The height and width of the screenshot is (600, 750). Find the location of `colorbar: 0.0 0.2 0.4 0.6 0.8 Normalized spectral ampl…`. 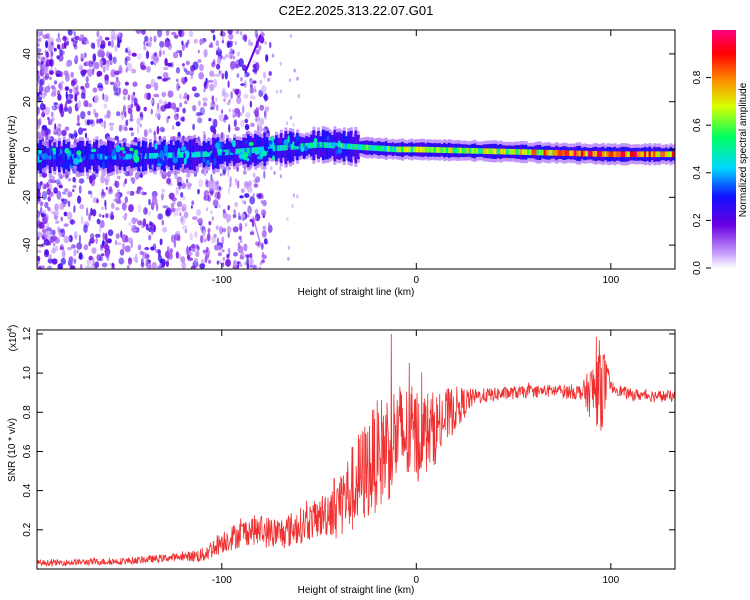

colorbar: 0.0 0.2 0.4 0.6 0.8 Normalized spectral ampl… is located at coordinates (720, 152).